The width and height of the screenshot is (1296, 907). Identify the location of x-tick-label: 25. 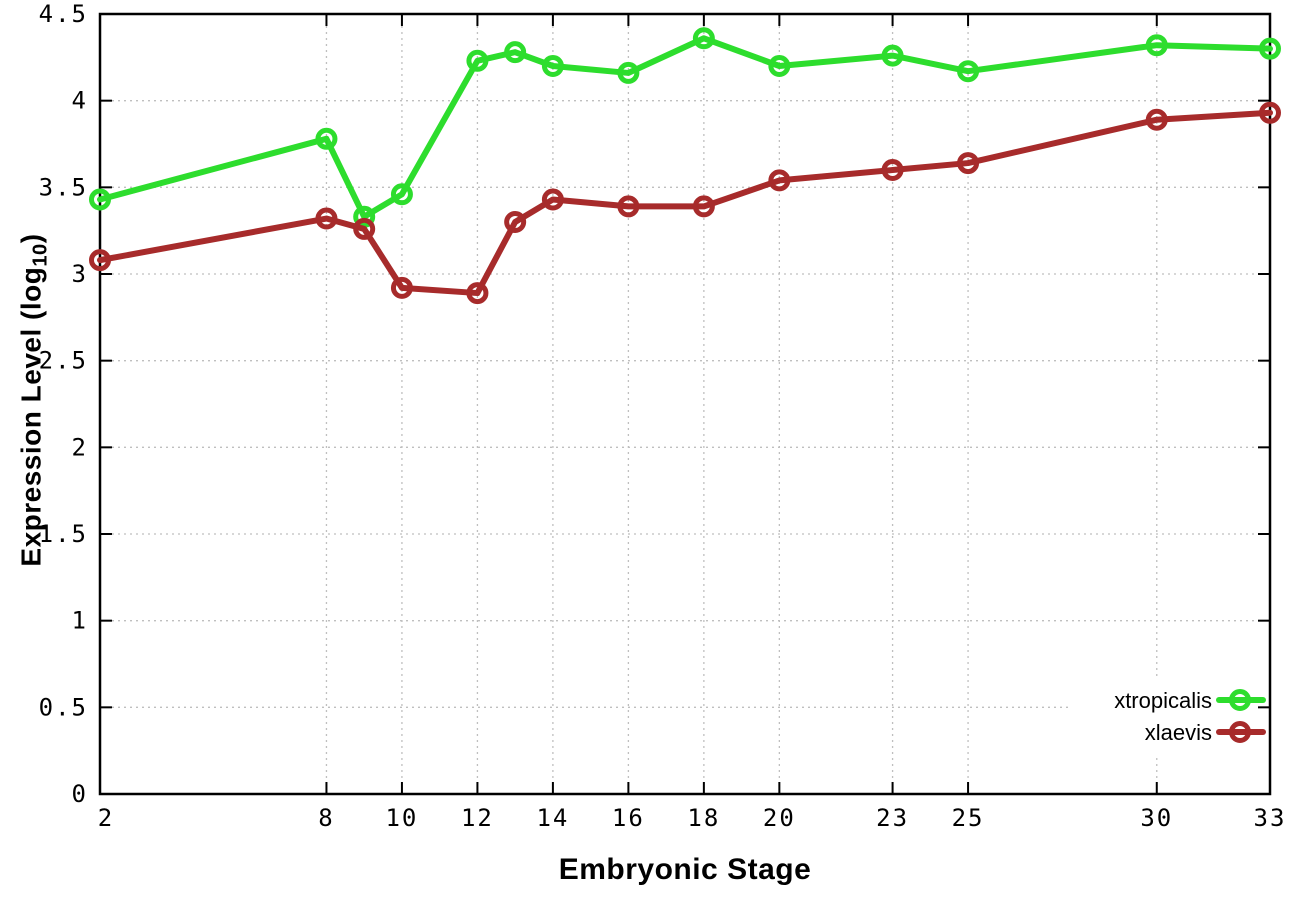
(968, 818).